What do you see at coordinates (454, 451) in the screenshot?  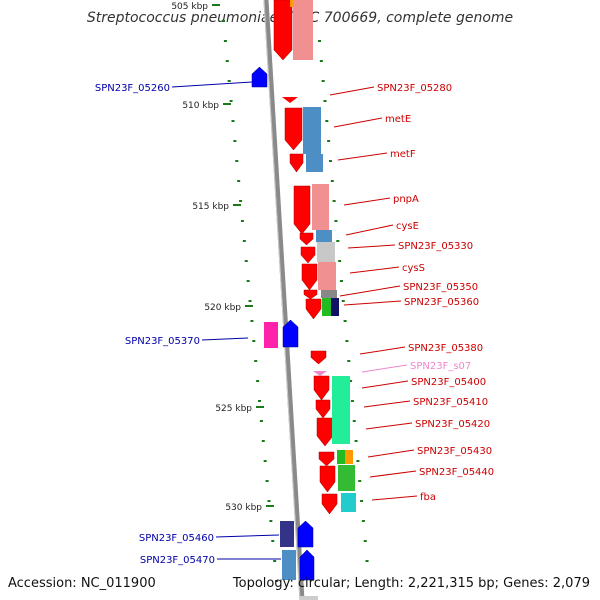 I see `gene-label: SPN23F_05430` at bounding box center [454, 451].